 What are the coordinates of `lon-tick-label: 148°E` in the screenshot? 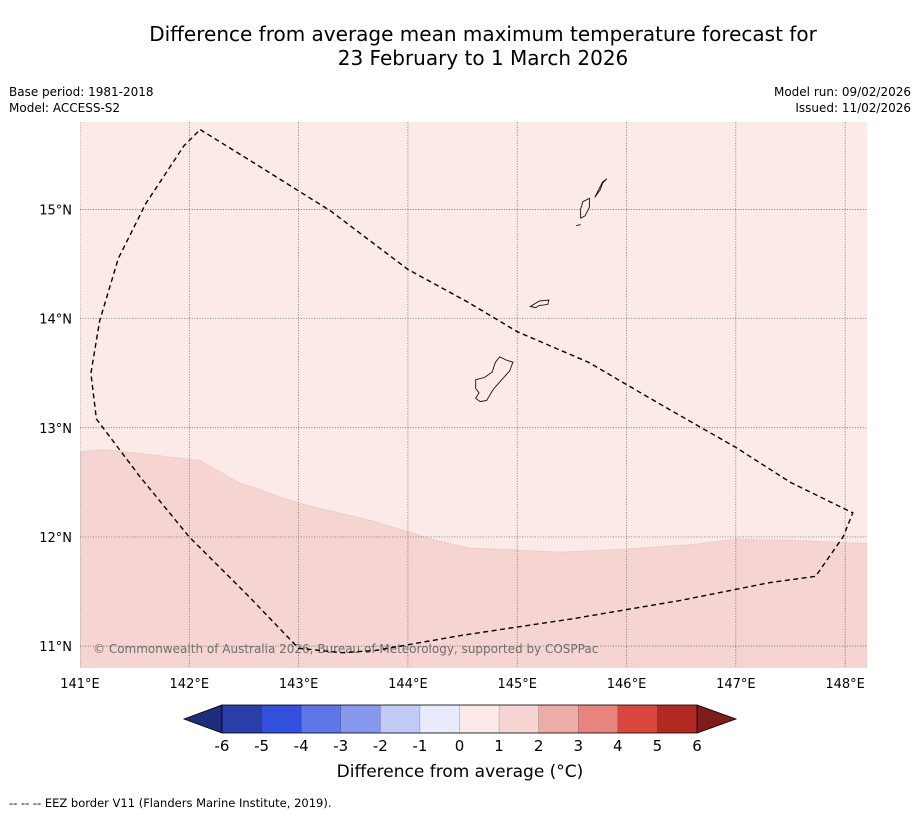 It's located at (845, 684).